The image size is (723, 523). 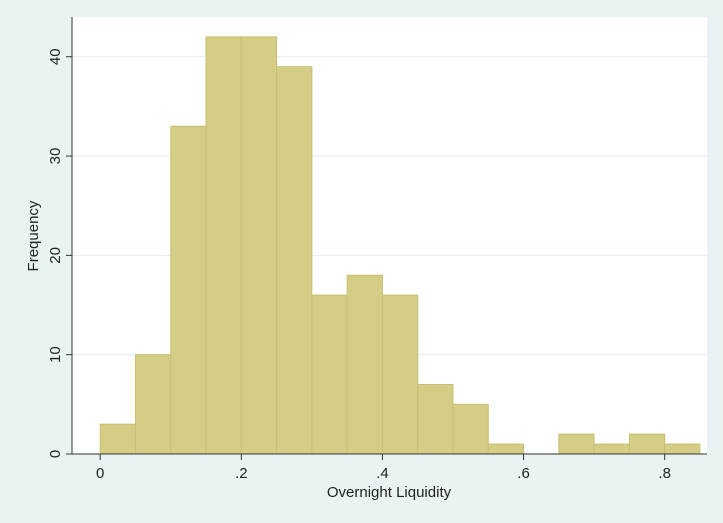 What do you see at coordinates (389, 492) in the screenshot?
I see `x-axis-title: Overnight Liquidity` at bounding box center [389, 492].